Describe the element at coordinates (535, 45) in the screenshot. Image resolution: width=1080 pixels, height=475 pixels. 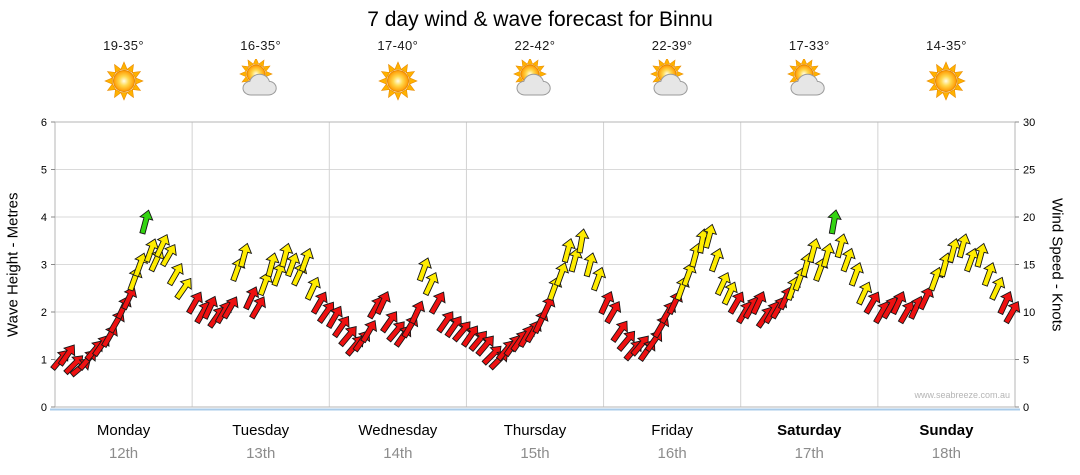
I see `temp-range-label: 22-42°` at that location.